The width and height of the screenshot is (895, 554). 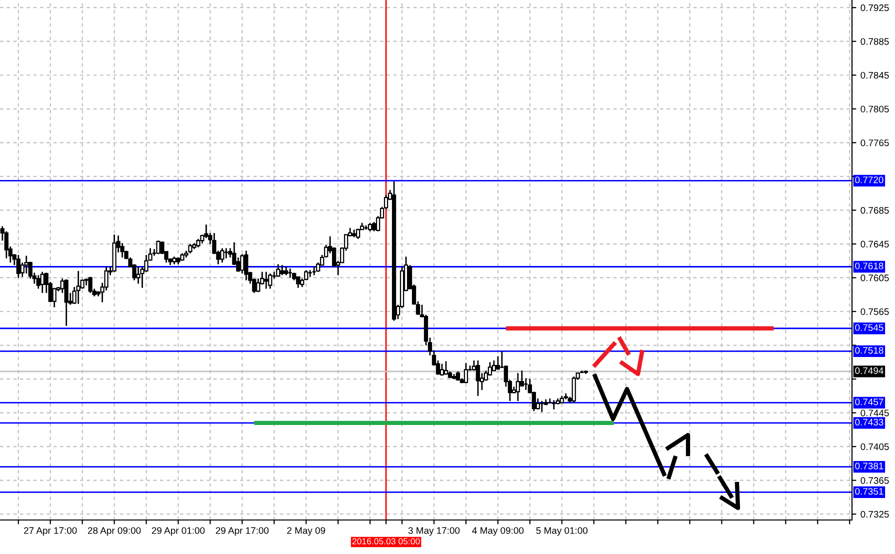 I want to click on x-tick-label: 29 Apr 17:00, so click(x=242, y=531).